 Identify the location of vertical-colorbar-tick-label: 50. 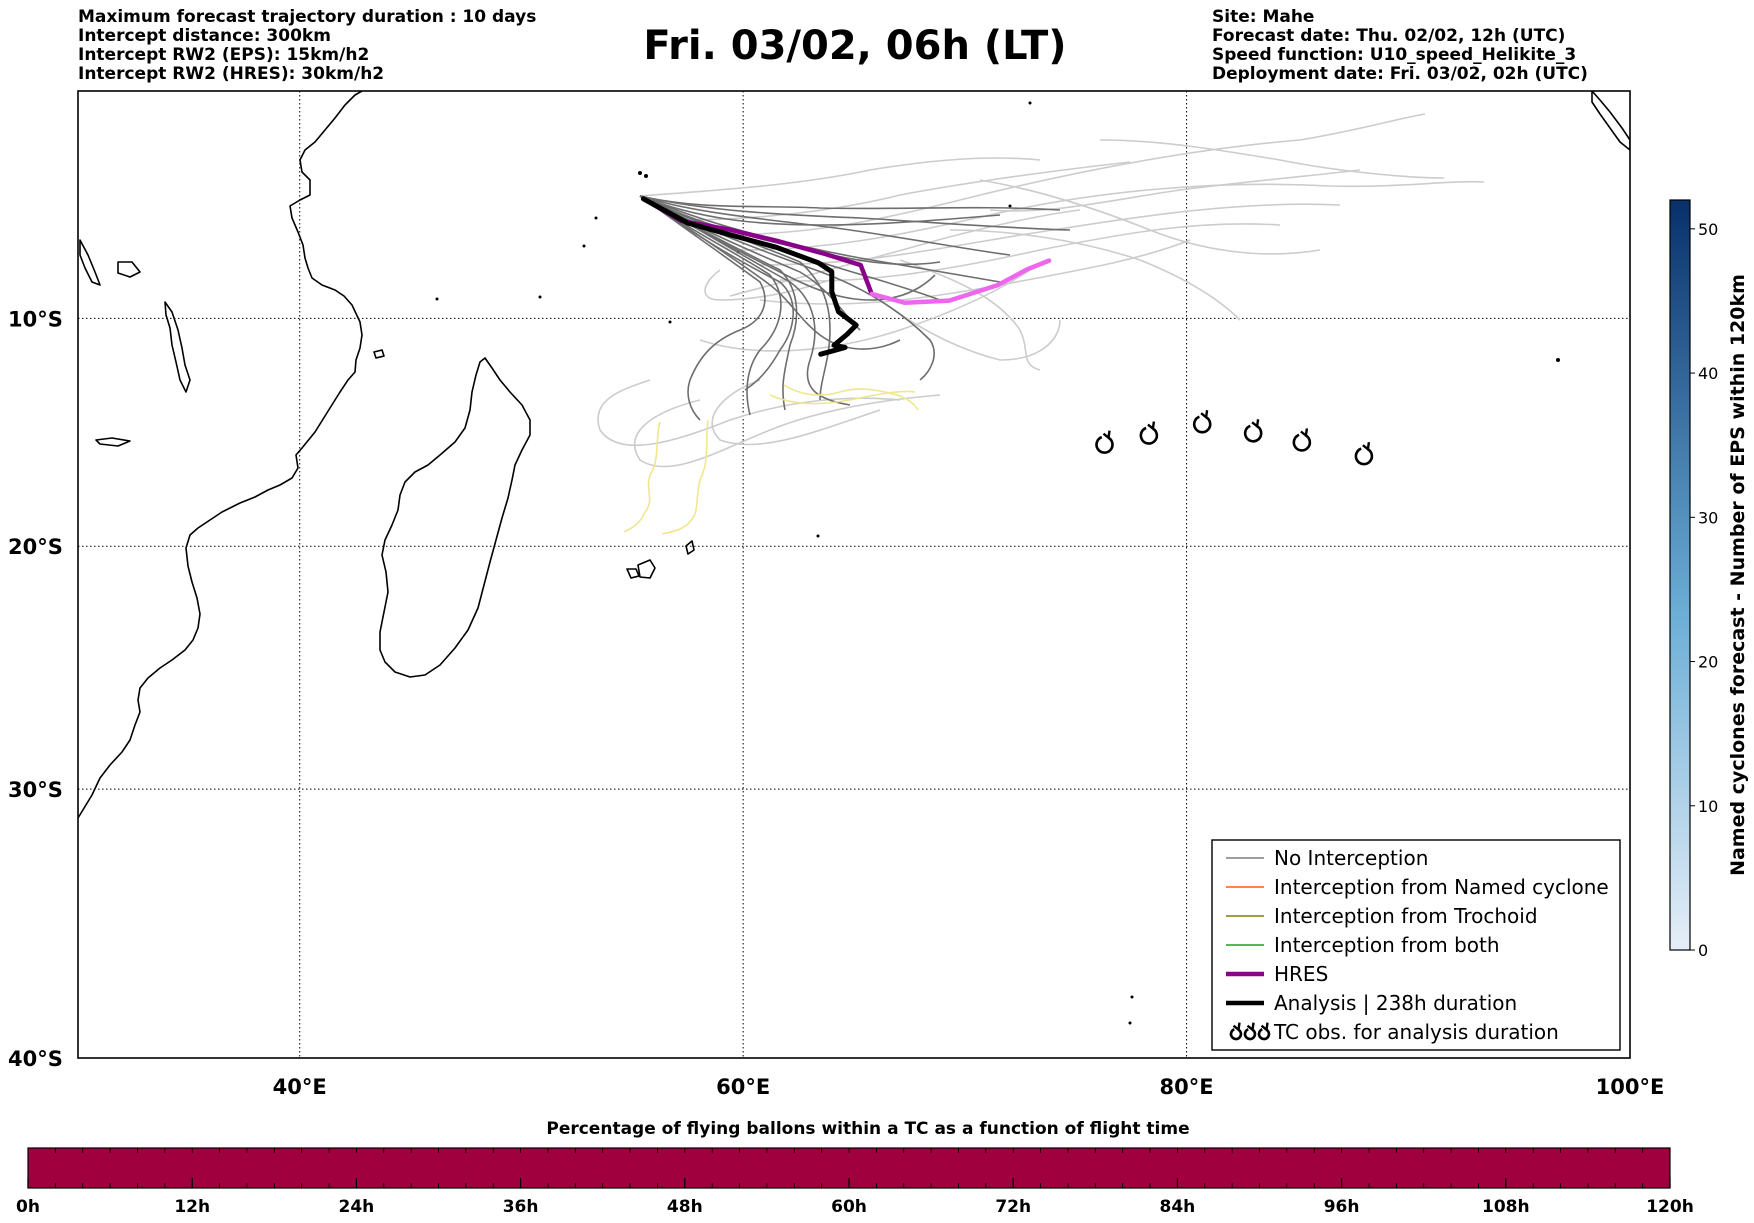
(1708, 229).